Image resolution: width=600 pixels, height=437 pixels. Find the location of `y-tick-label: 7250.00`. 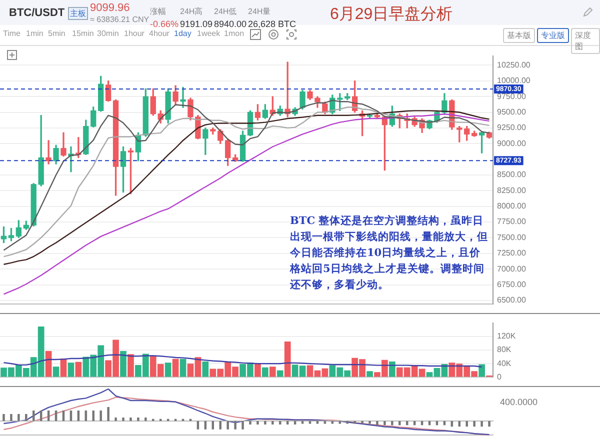

y-tick-label: 7250.00 is located at coordinates (511, 253).